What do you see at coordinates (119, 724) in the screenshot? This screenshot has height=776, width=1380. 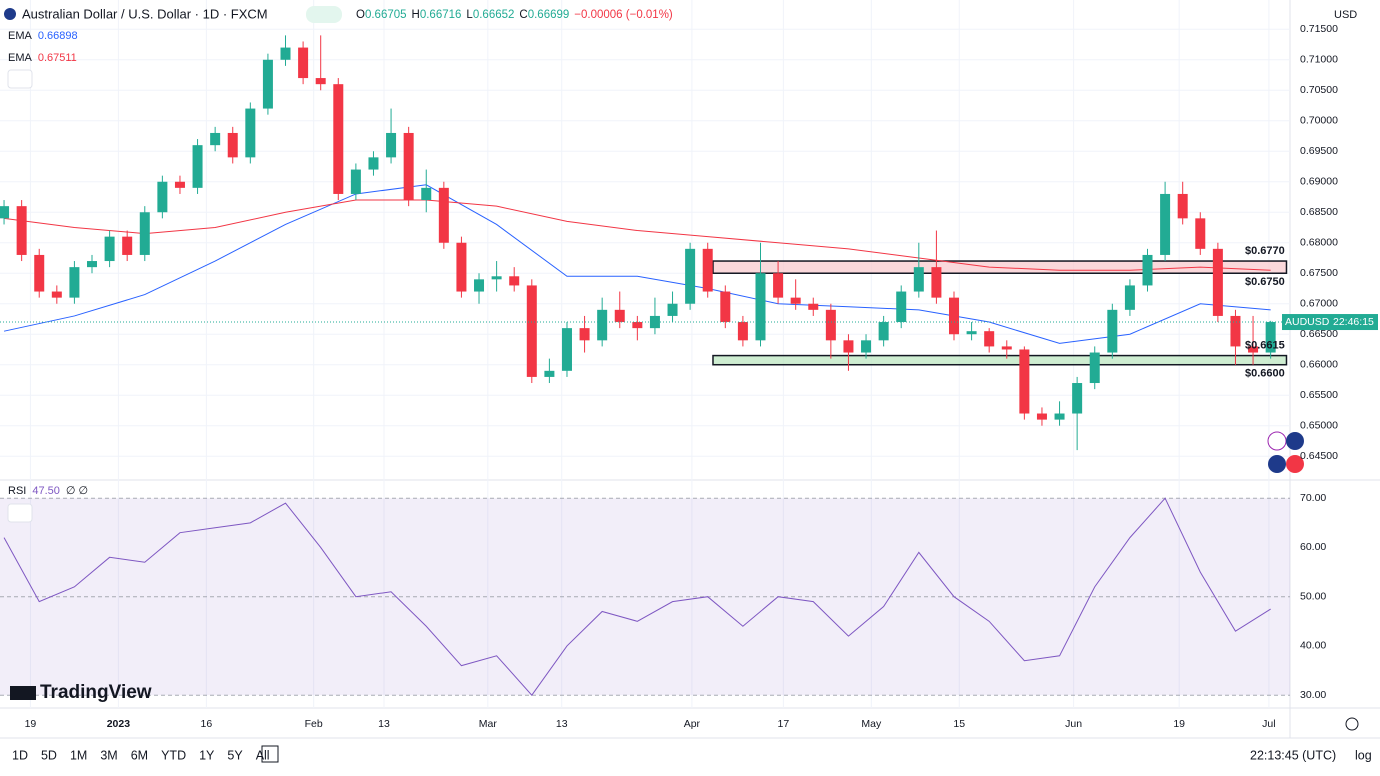 I see `x-tick-label: 2023` at bounding box center [119, 724].